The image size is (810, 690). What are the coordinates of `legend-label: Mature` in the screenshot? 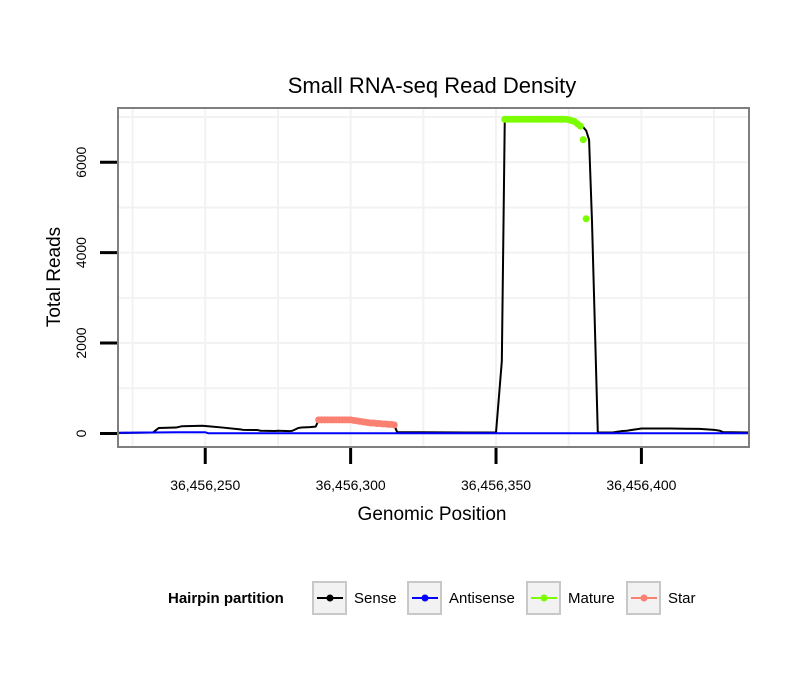 It's located at (591, 598).